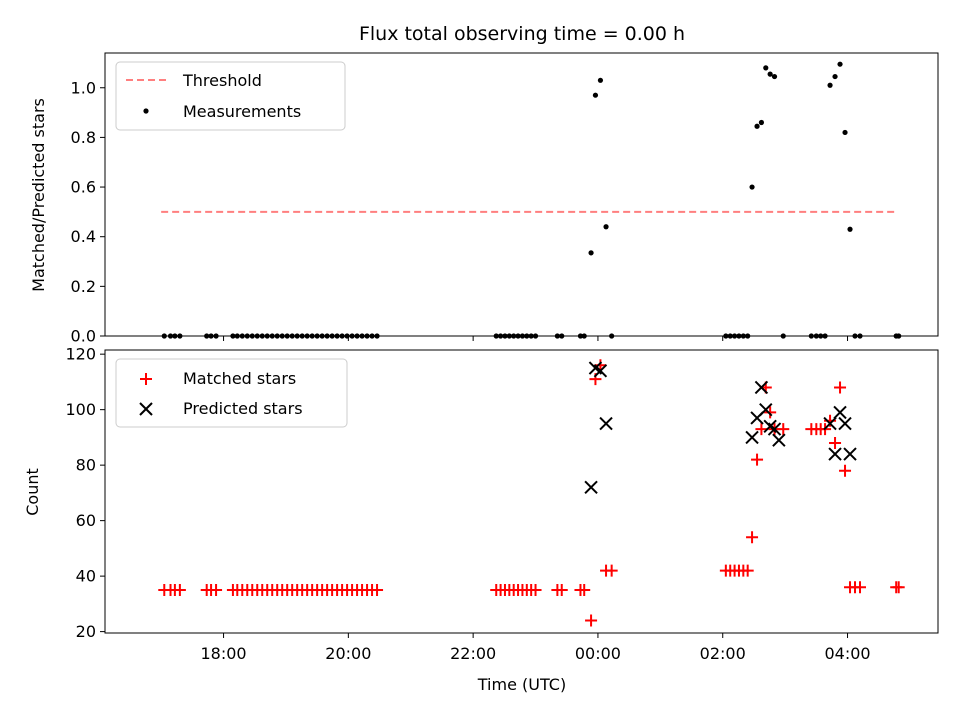 The image size is (960, 720). What do you see at coordinates (83, 187) in the screenshot?
I see `y-tick-label: 0.6` at bounding box center [83, 187].